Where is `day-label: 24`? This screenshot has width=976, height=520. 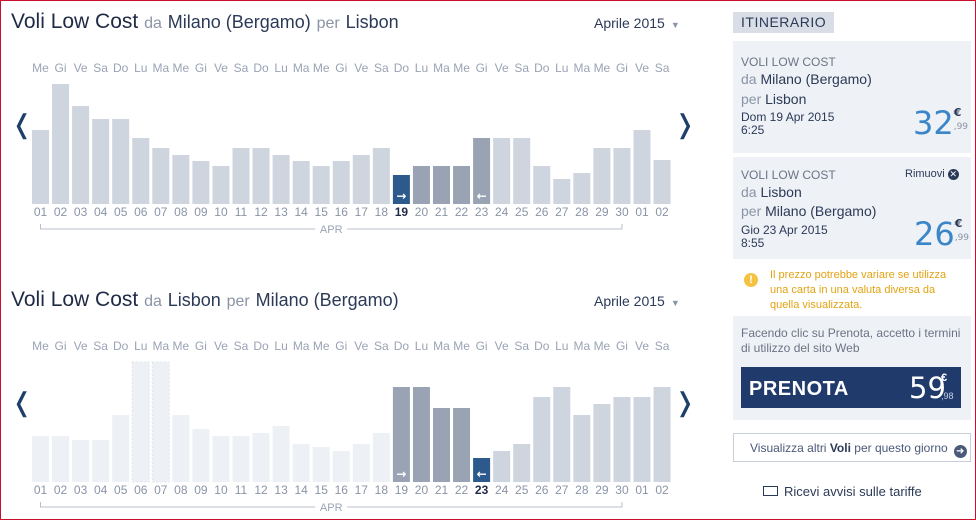 day-label: 24 is located at coordinates (502, 212).